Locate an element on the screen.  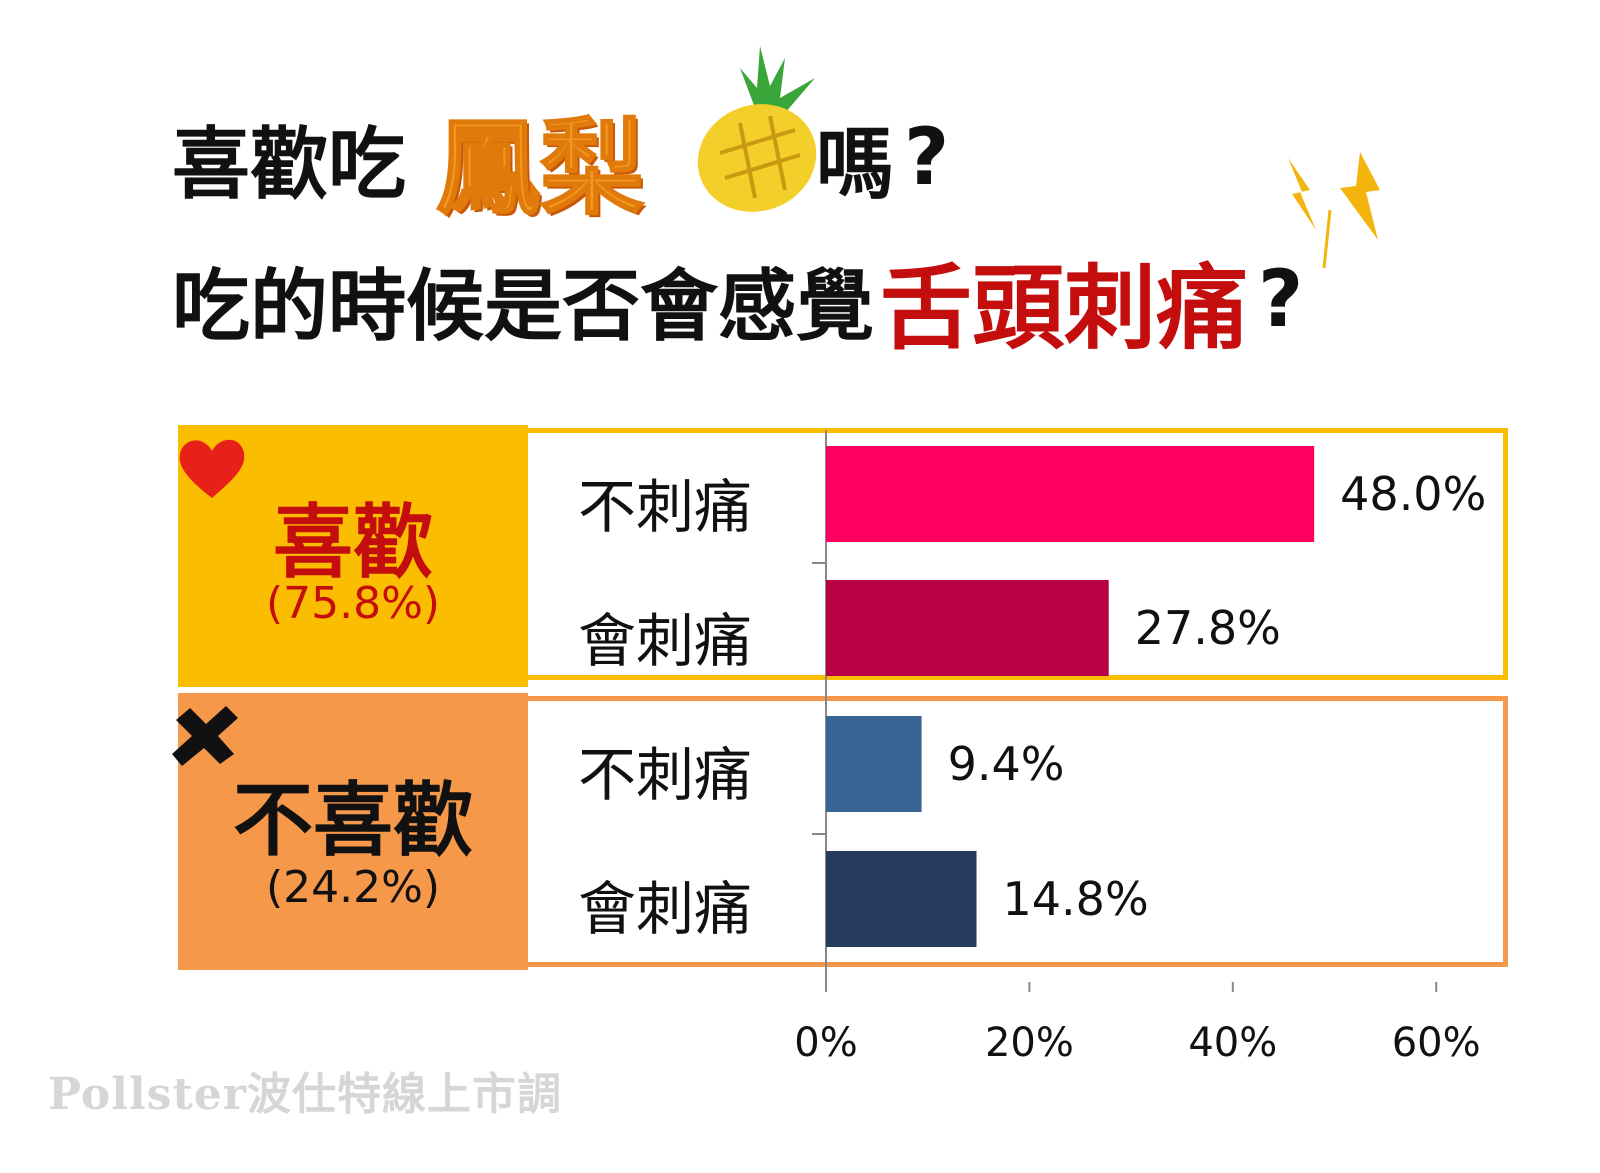
group-band-dislike is located at coordinates (353, 831).